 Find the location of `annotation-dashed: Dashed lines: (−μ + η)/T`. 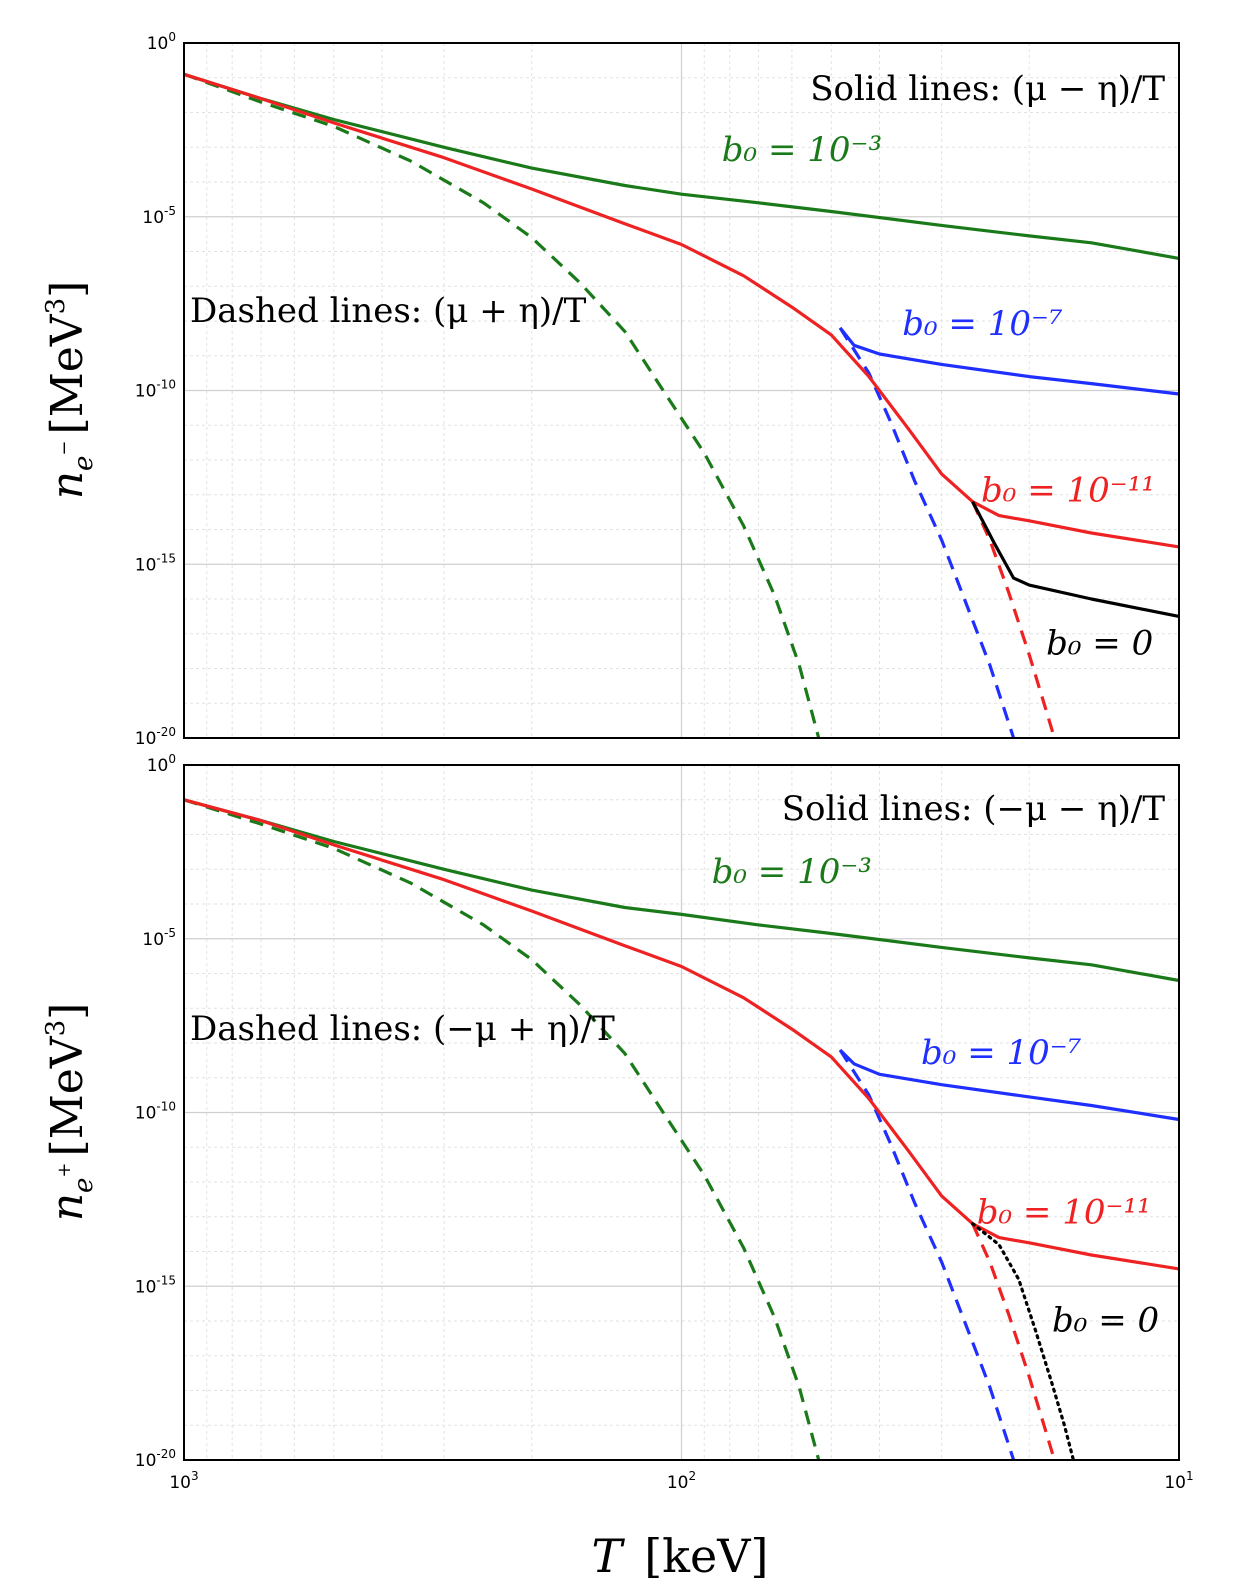

annotation-dashed: Dashed lines: (−μ + η)/T is located at coordinates (402, 1029).